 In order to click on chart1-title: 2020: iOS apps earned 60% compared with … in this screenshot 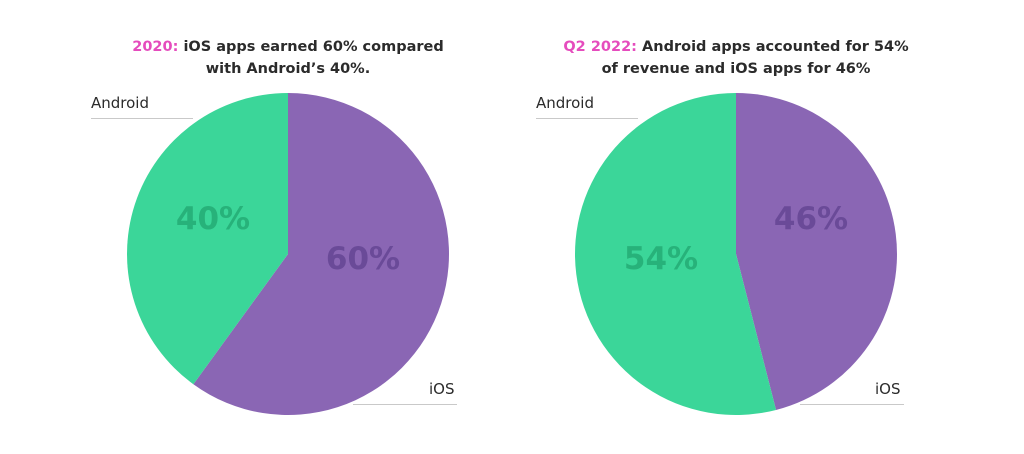, I will do `click(288, 58)`.